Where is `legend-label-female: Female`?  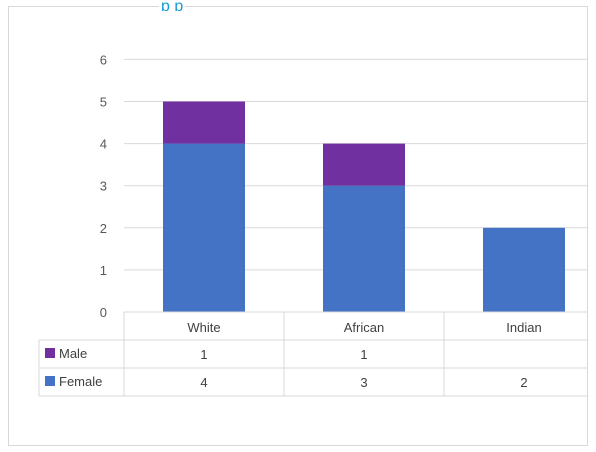
legend-label-female: Female is located at coordinates (80, 381).